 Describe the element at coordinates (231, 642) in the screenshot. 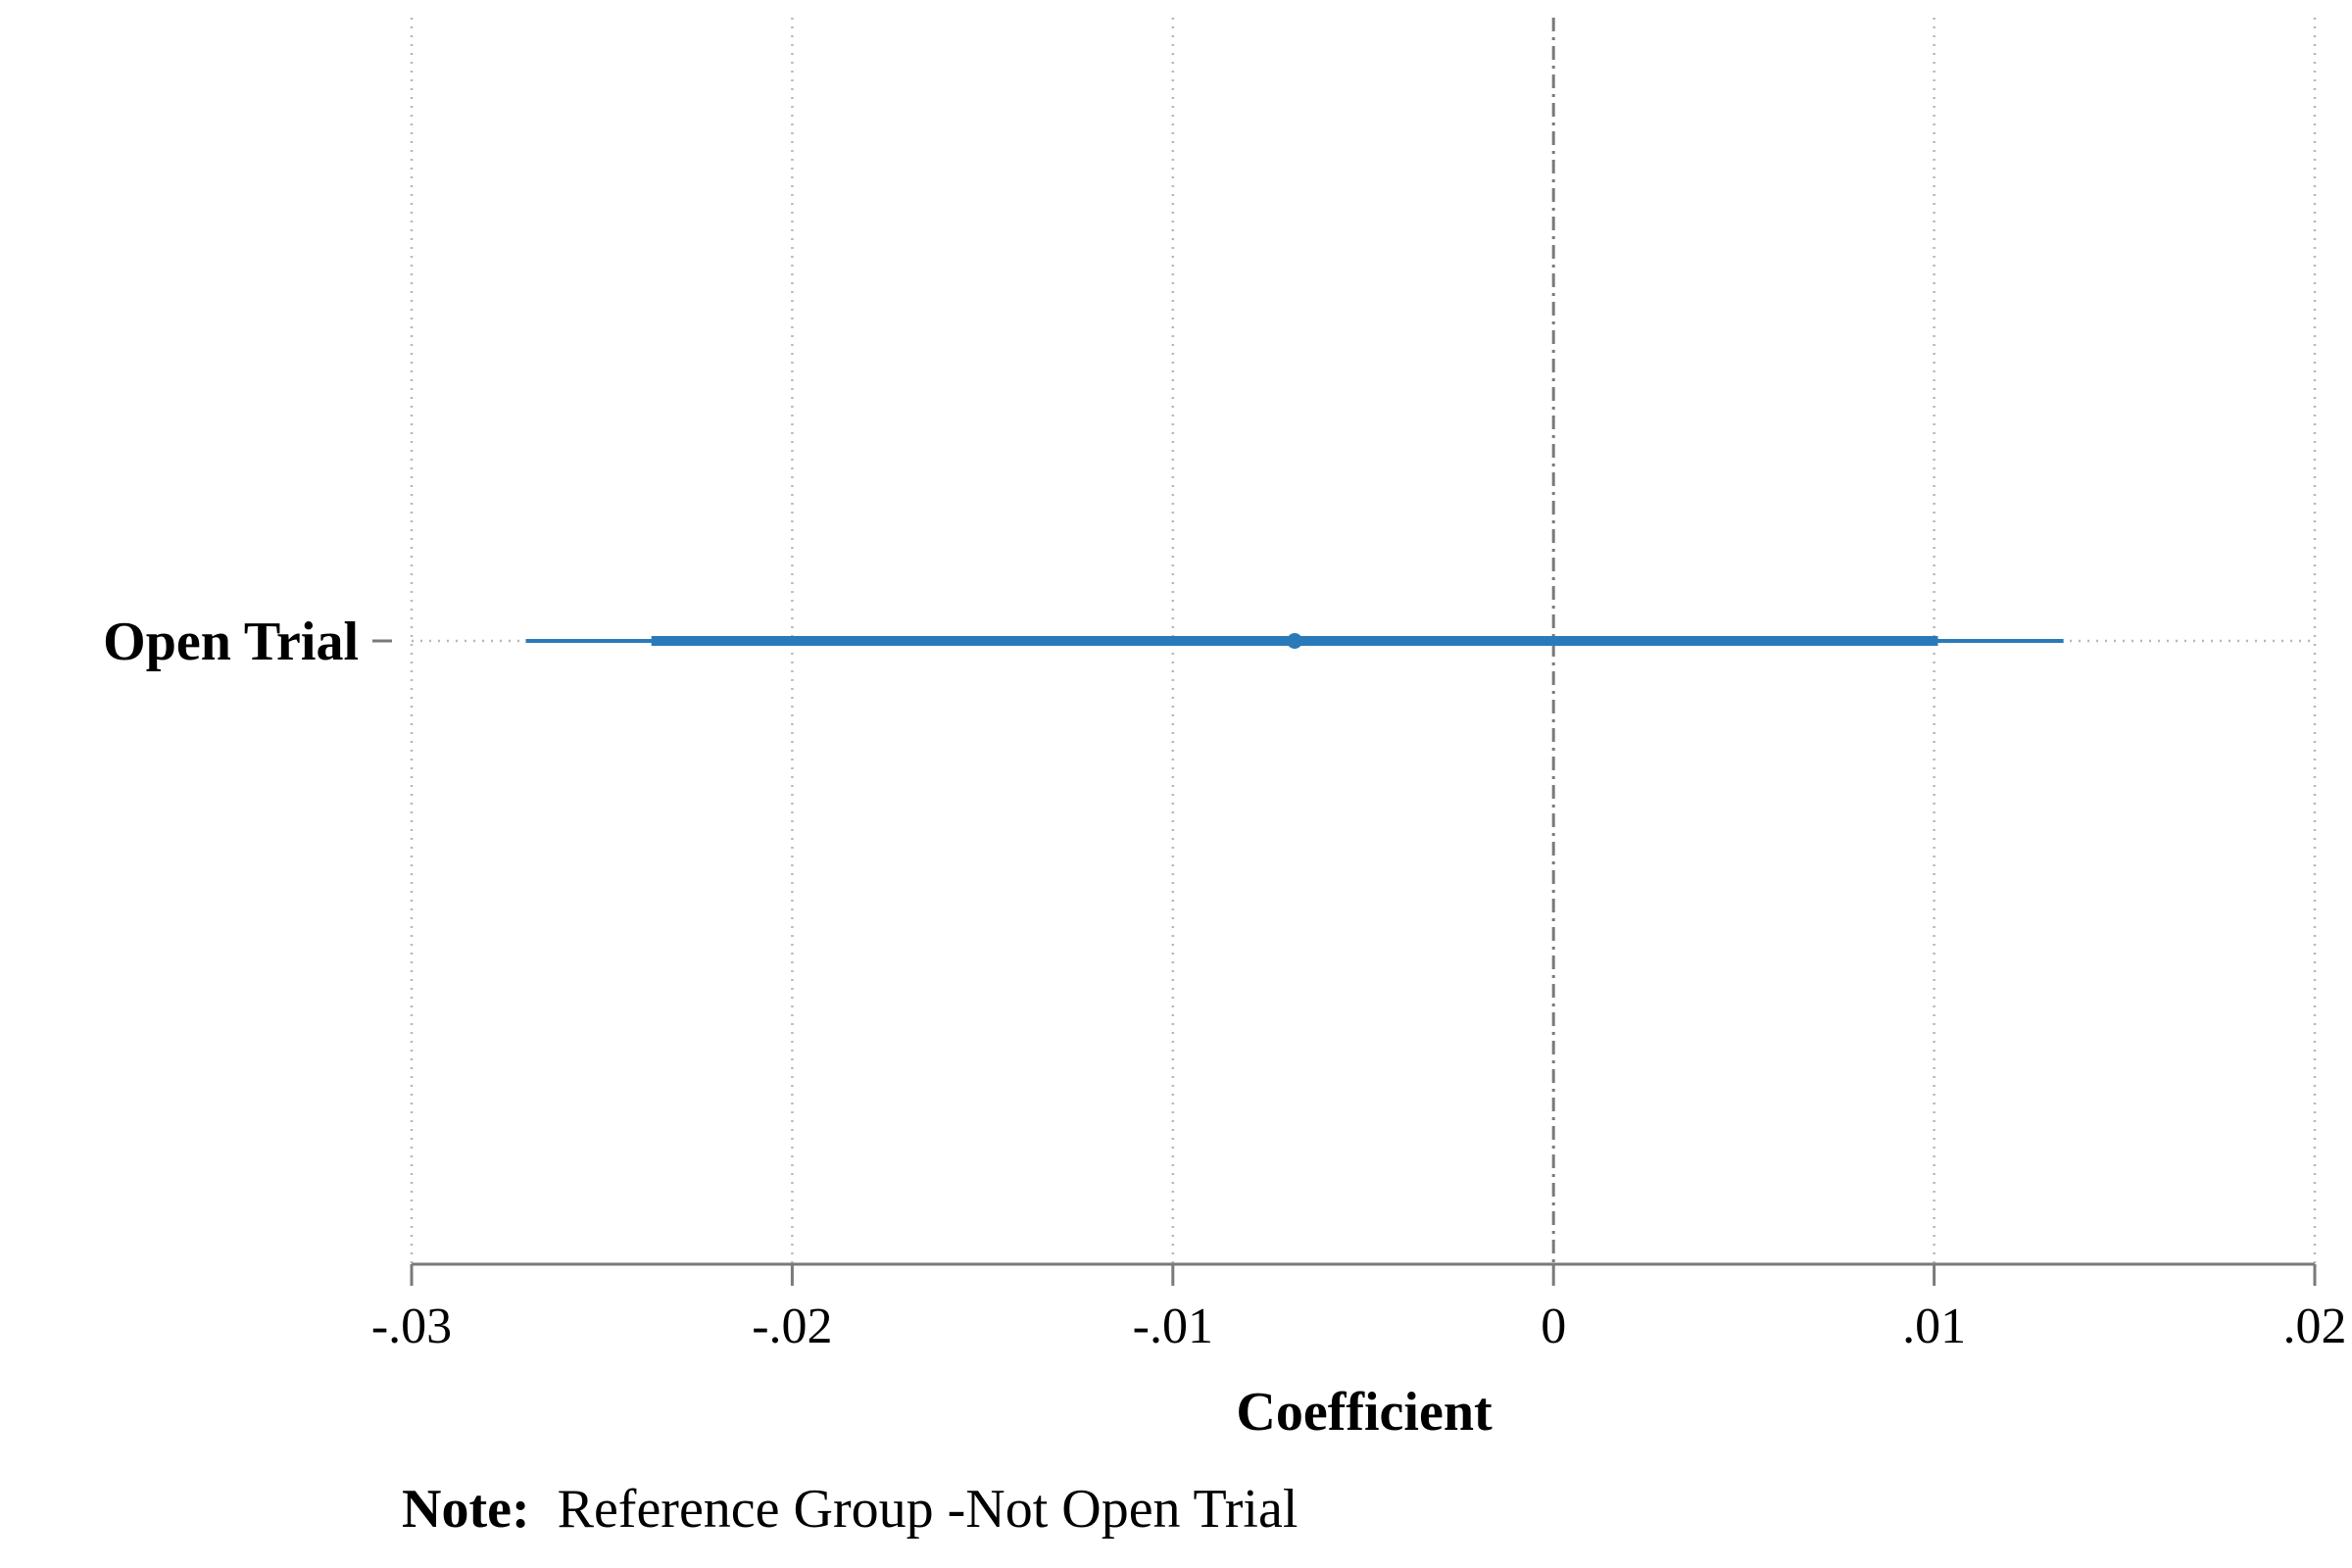

I see `y-category-label-0: Open Trial` at that location.